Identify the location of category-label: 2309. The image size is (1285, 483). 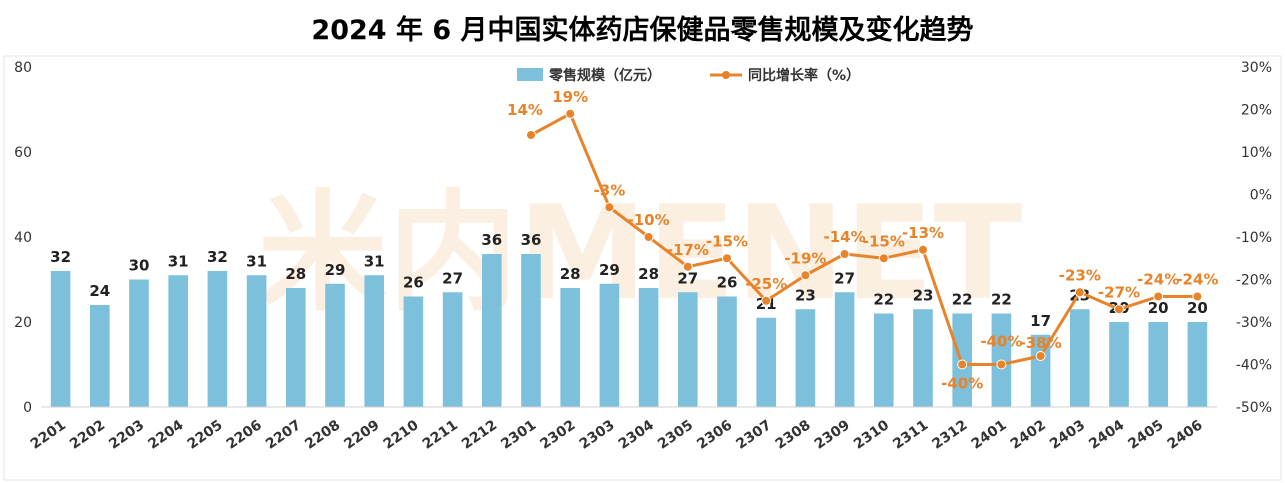
(832, 434).